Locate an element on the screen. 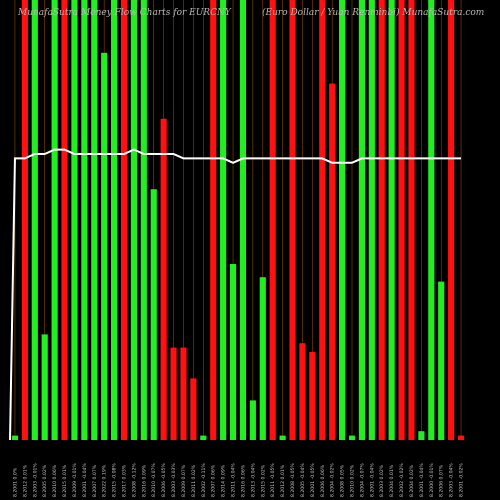 This screenshot has height=500, width=500. x-tick-label: 8.2002 -0.02% is located at coordinates (402, 480).